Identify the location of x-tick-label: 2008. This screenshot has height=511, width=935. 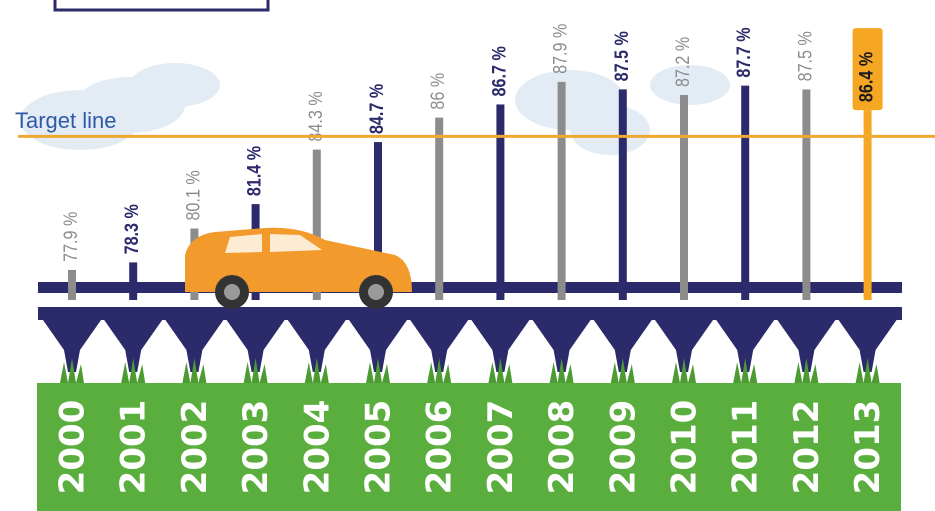
(562, 447).